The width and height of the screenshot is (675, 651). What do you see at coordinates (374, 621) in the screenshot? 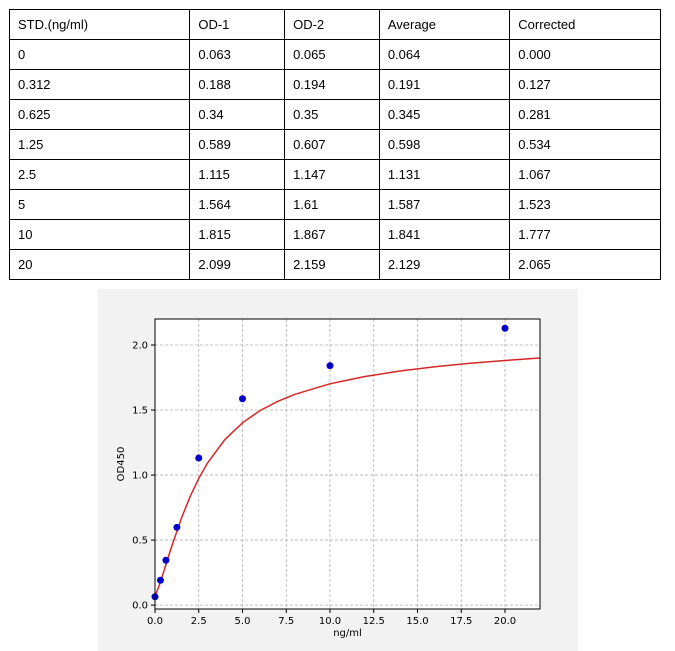
I see `x-tick-label: 12.5` at bounding box center [374, 621].